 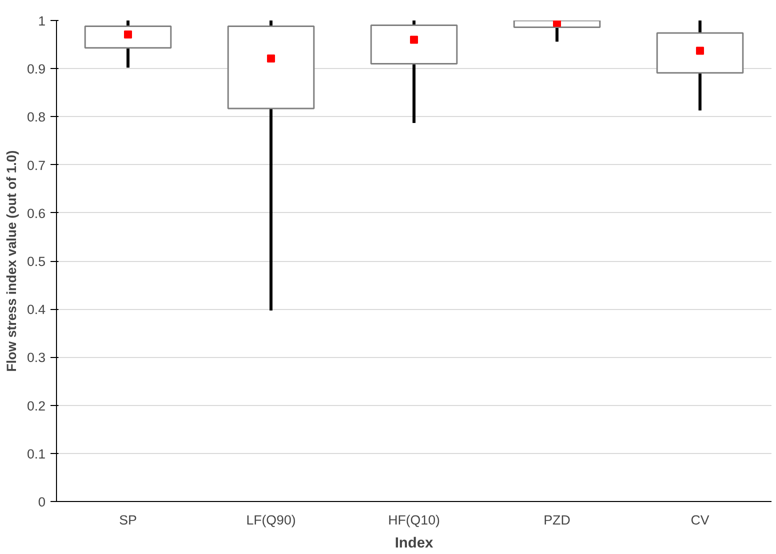 I want to click on y-tick-label: 0.4, so click(x=36, y=310).